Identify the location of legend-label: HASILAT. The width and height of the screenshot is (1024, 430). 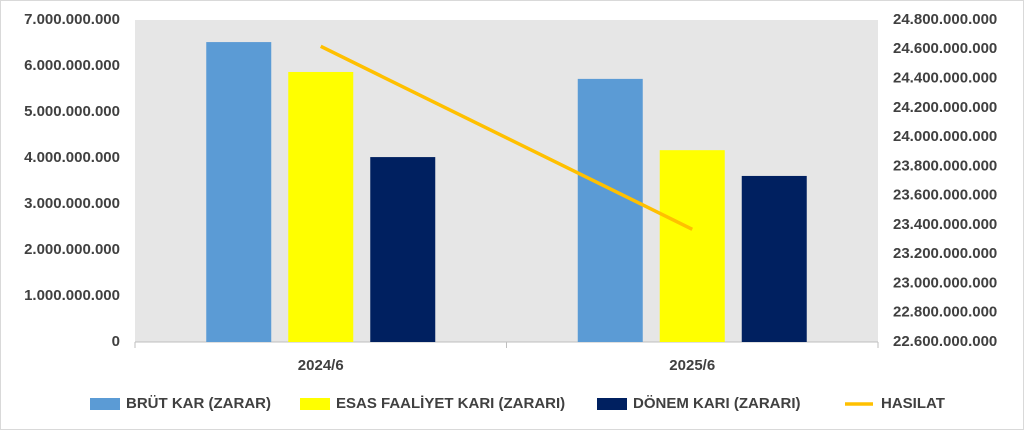
(913, 403).